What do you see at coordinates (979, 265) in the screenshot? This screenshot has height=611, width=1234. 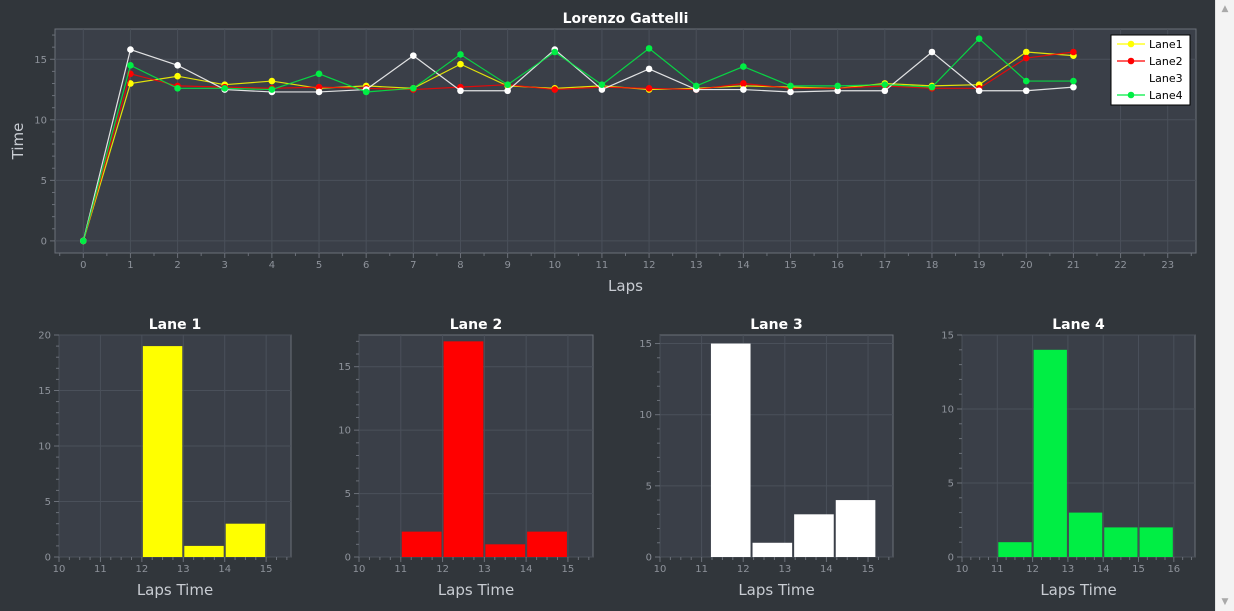 I see `x-tick-label: 19` at bounding box center [979, 265].